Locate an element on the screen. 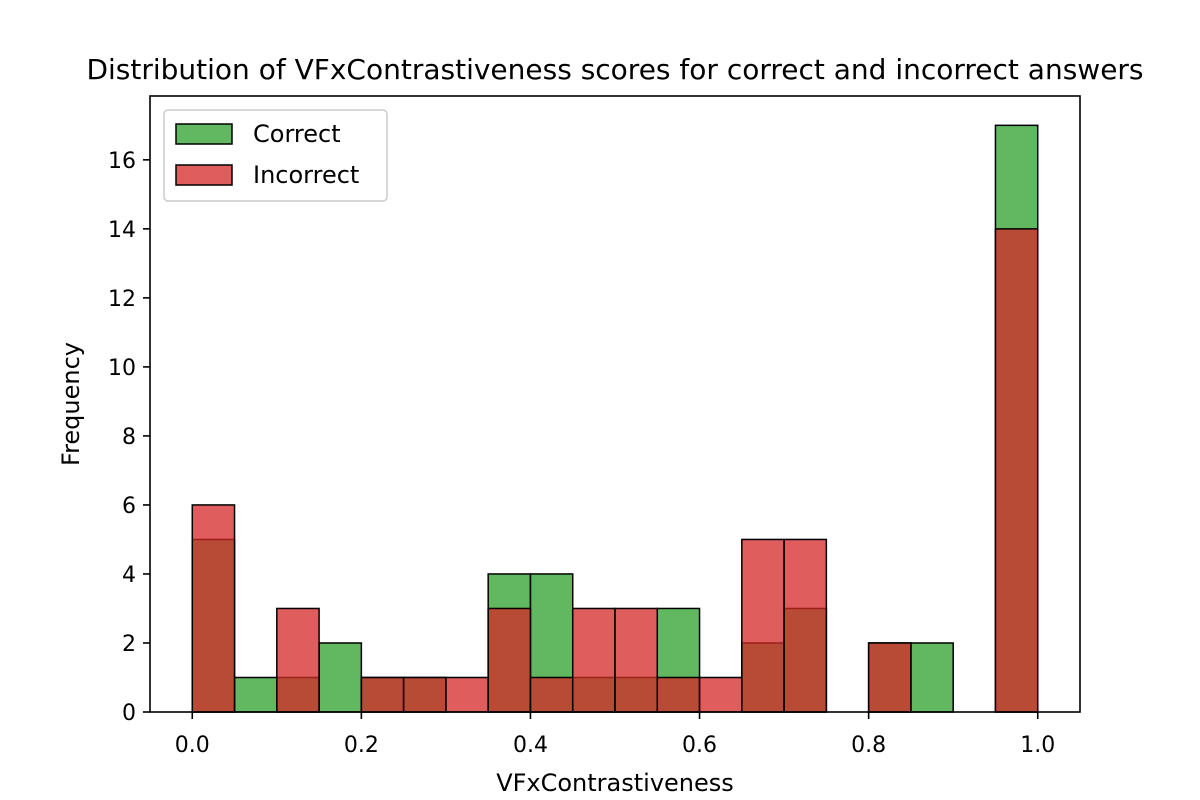 The height and width of the screenshot is (800, 1200). y-tick-label: 8 is located at coordinates (129, 437).